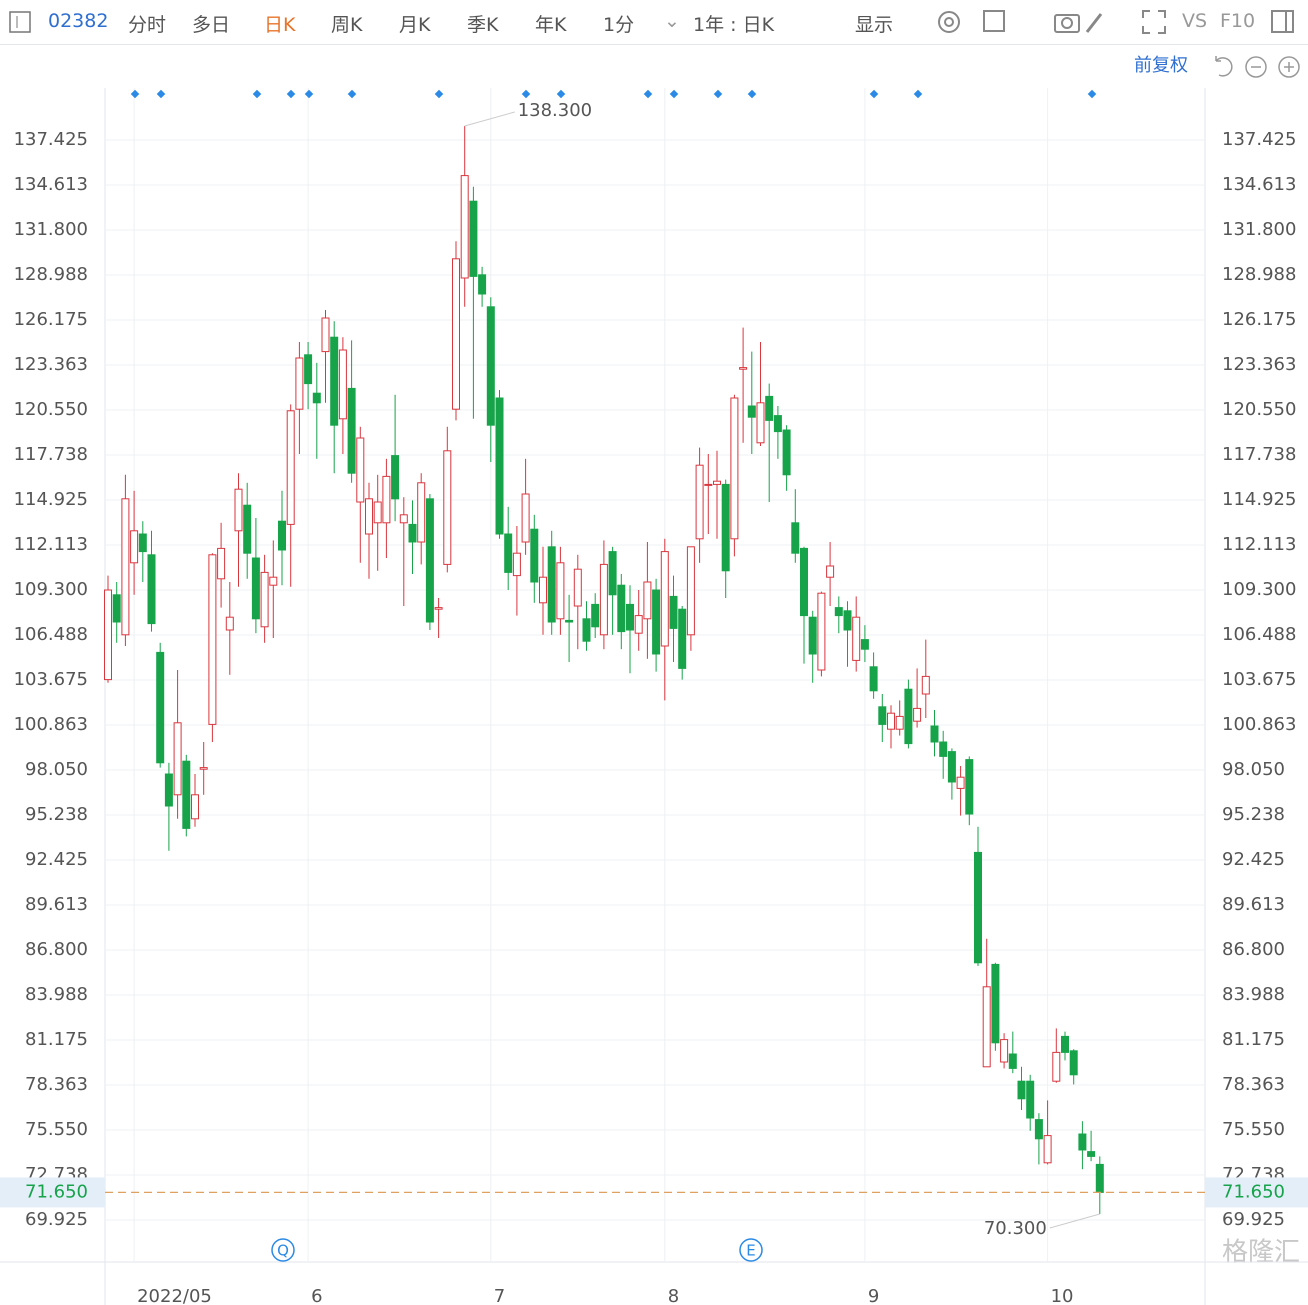 The image size is (1308, 1305). I want to click on camera-lens, so click(1067, 23).